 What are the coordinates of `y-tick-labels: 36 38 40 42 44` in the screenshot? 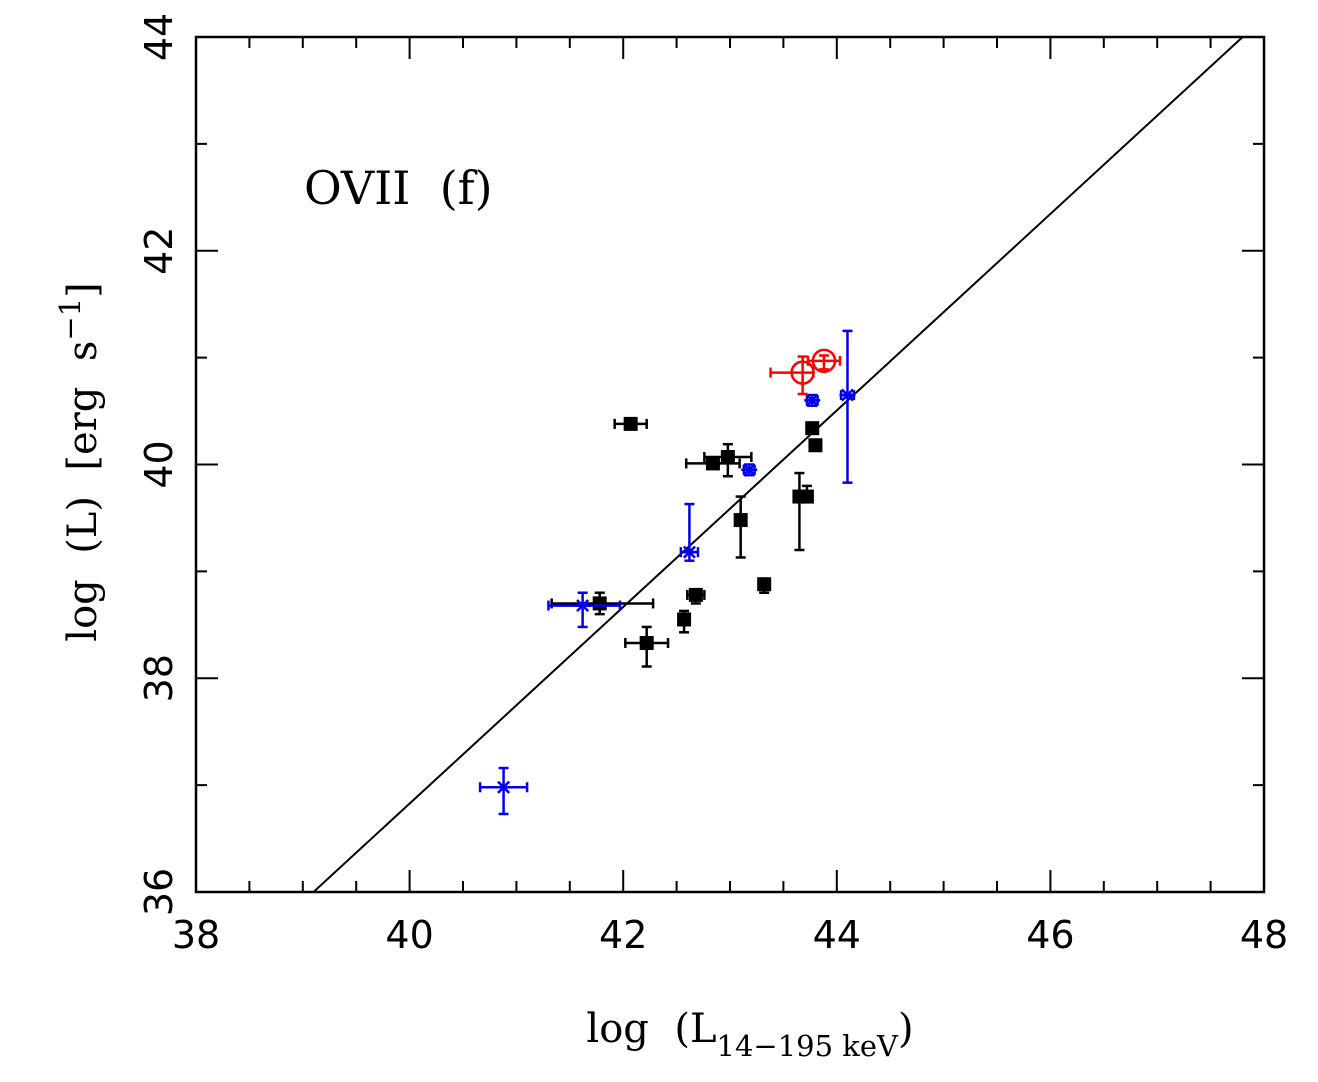 It's located at (159, 464).